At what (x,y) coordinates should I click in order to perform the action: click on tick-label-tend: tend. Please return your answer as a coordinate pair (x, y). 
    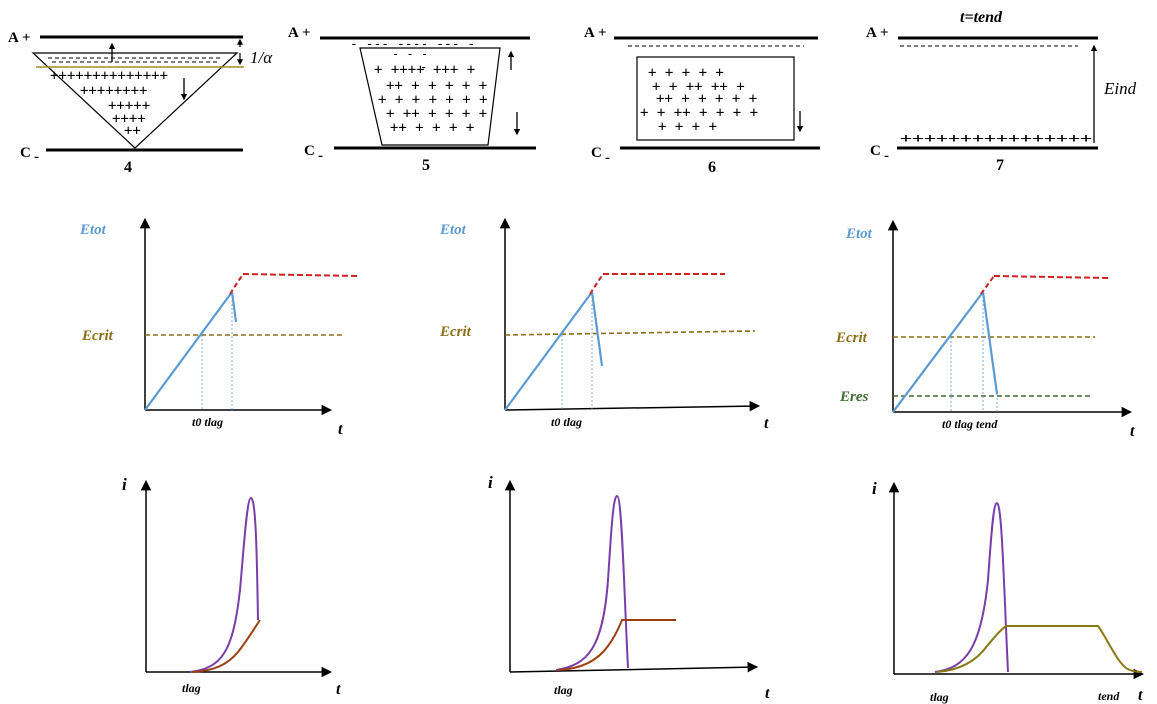
    Looking at the image, I should click on (1109, 696).